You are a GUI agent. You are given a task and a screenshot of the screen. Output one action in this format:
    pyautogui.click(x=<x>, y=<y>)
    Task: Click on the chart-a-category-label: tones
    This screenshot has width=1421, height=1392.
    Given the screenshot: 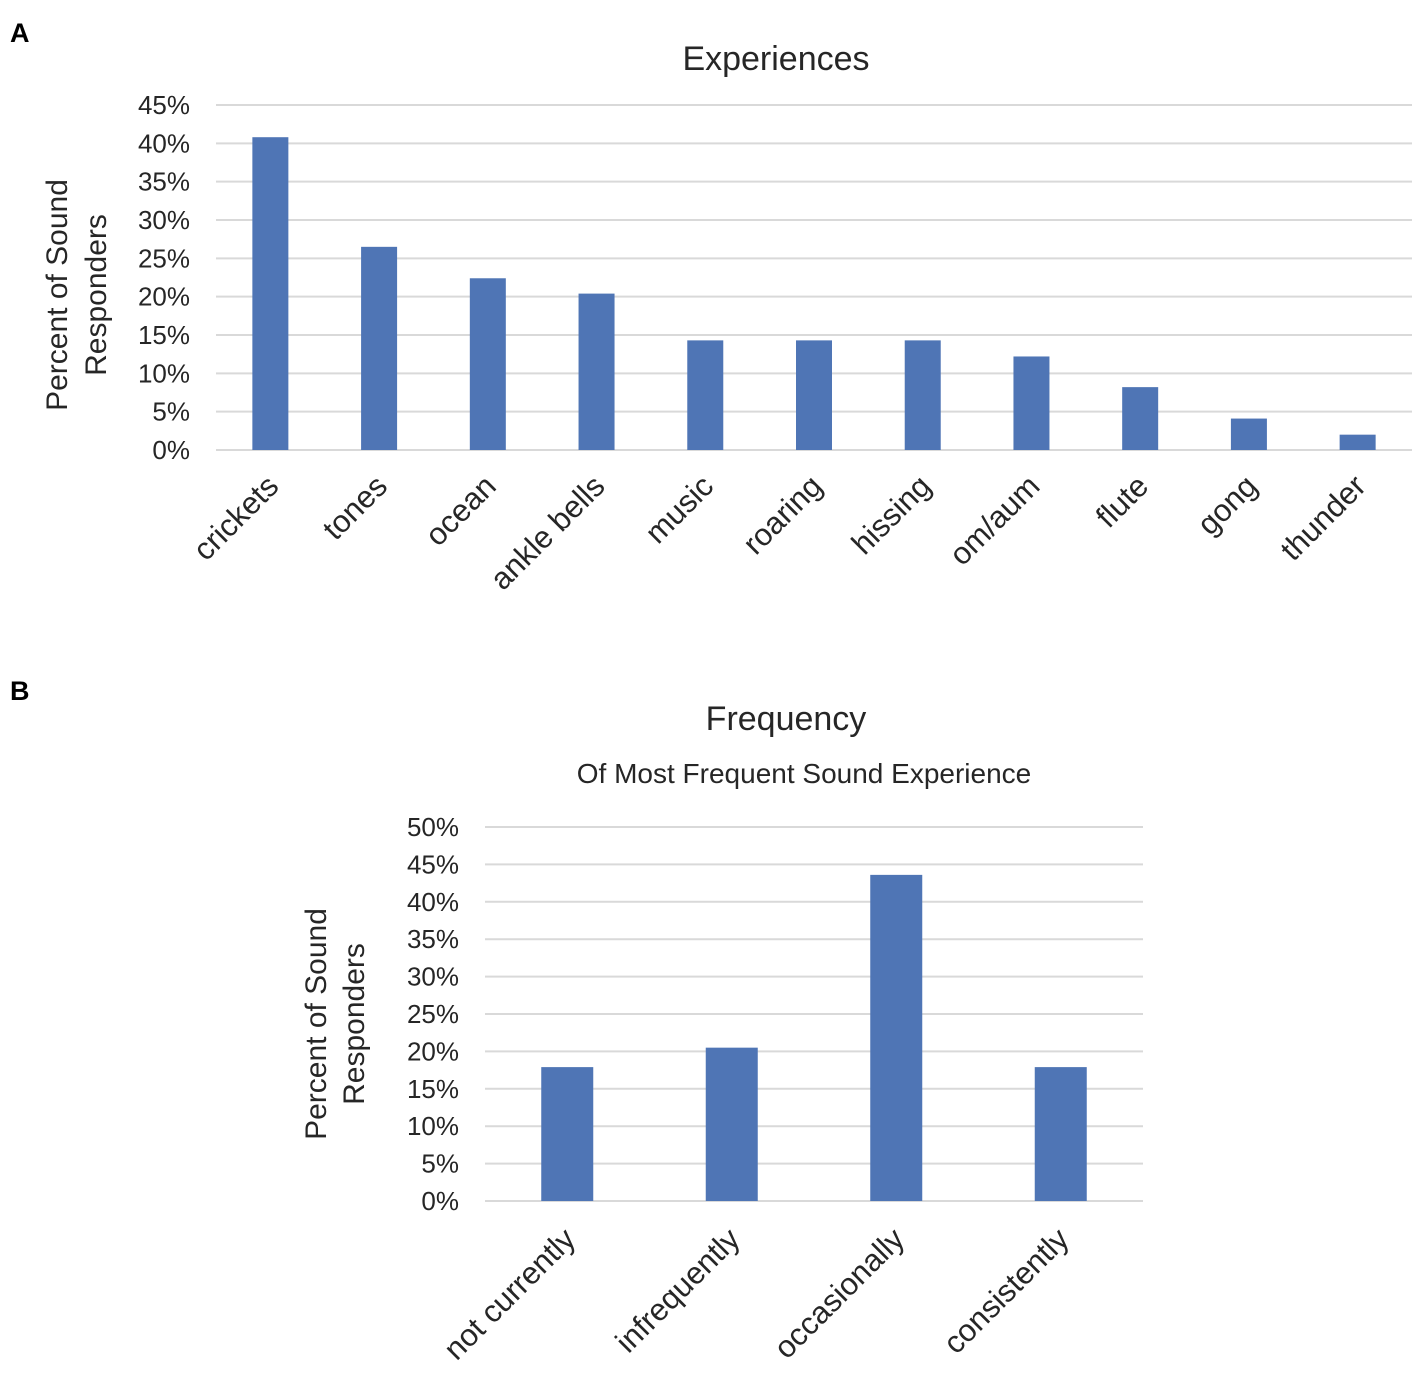 What is the action you would take?
    pyautogui.click(x=355, y=507)
    